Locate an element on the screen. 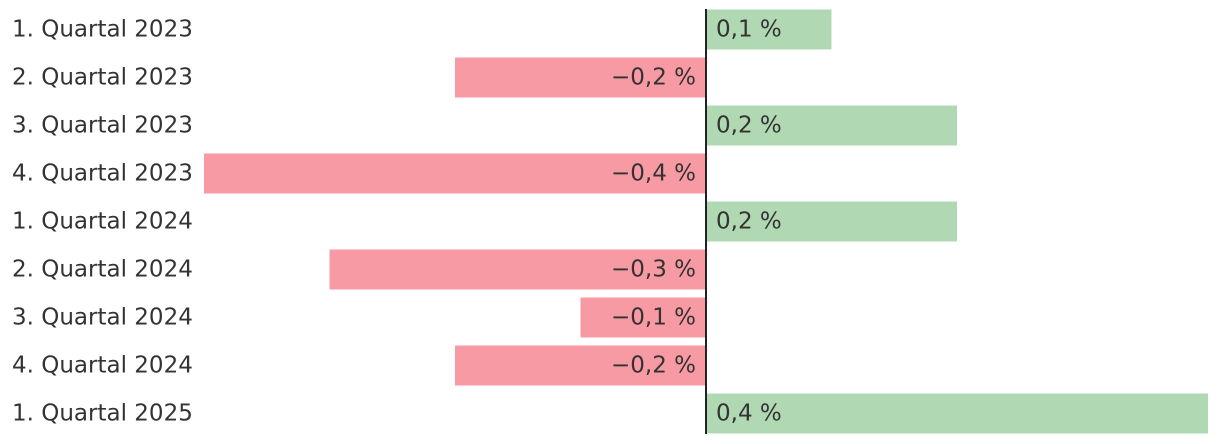 The width and height of the screenshot is (1220, 444). category-label: 4. Quartal 2023 is located at coordinates (102, 174).